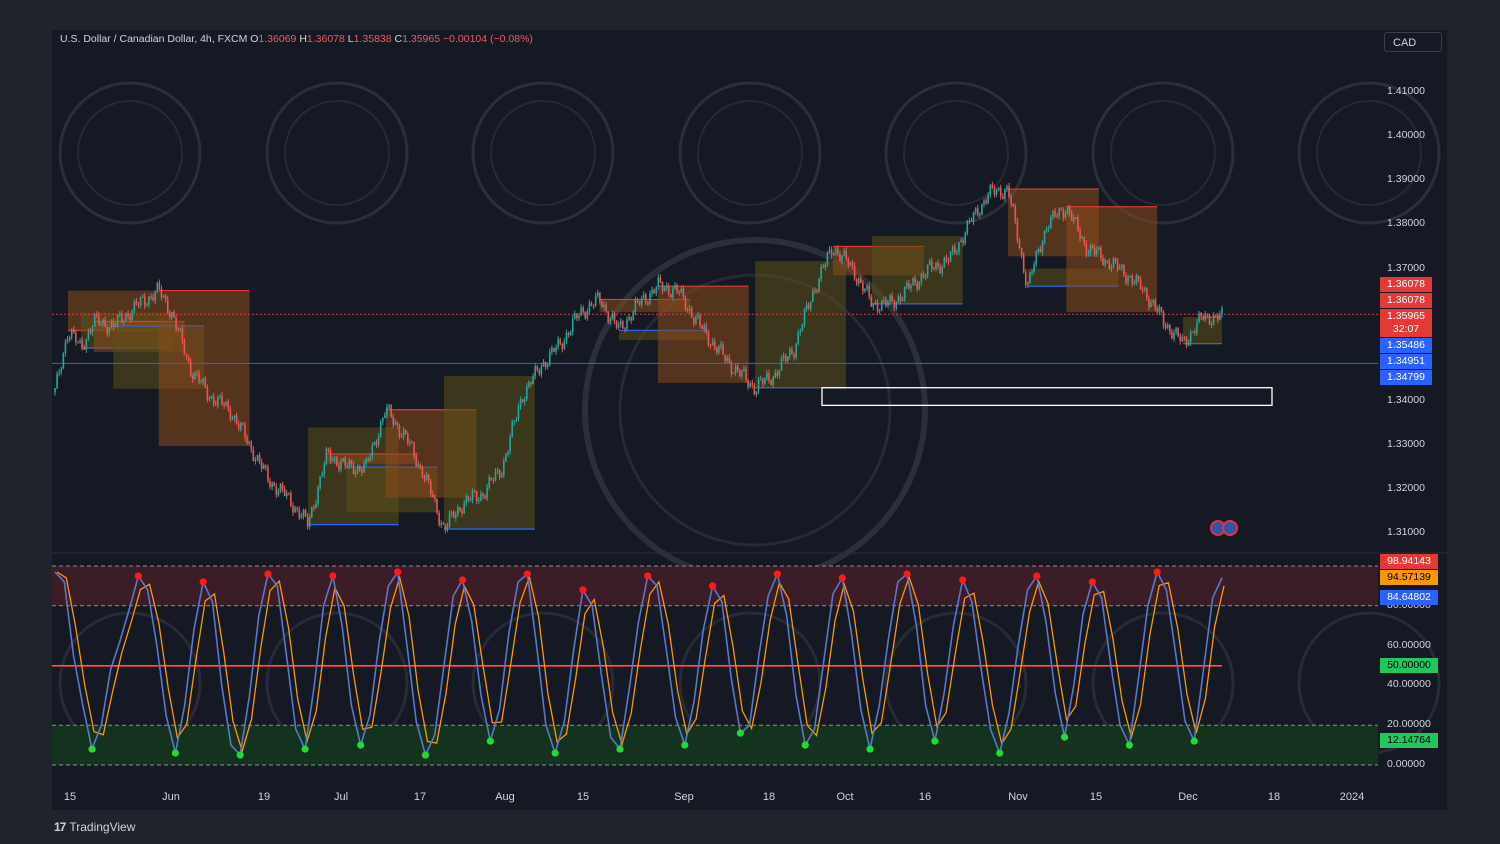  What do you see at coordinates (1224, 528) in the screenshot?
I see `economic-events` at bounding box center [1224, 528].